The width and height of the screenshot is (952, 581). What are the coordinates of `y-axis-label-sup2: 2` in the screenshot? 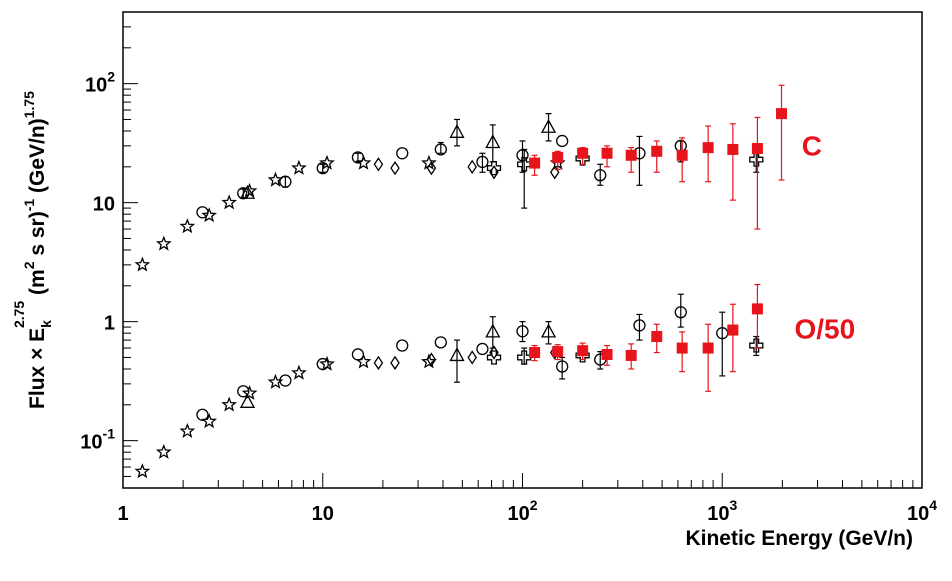 It's located at (29, 265).